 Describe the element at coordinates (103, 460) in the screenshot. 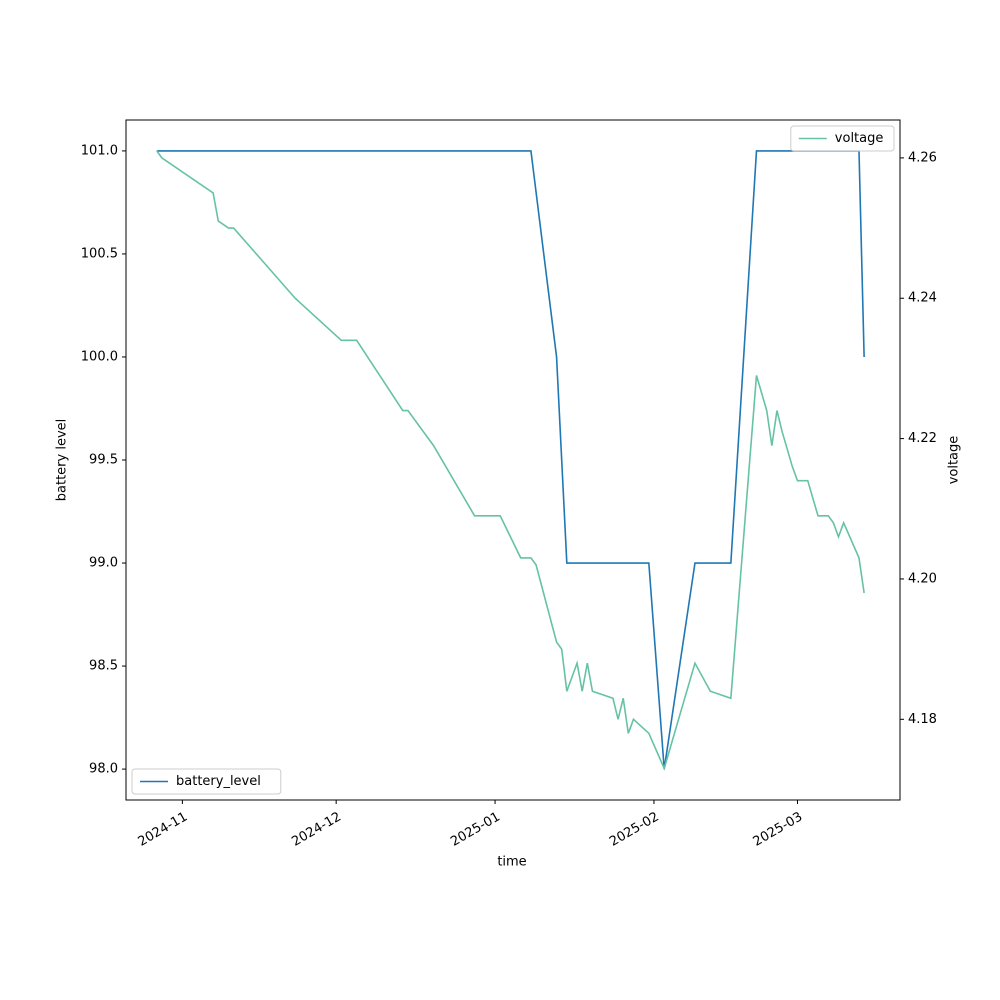

I see `y-tick-label: 99.5` at that location.